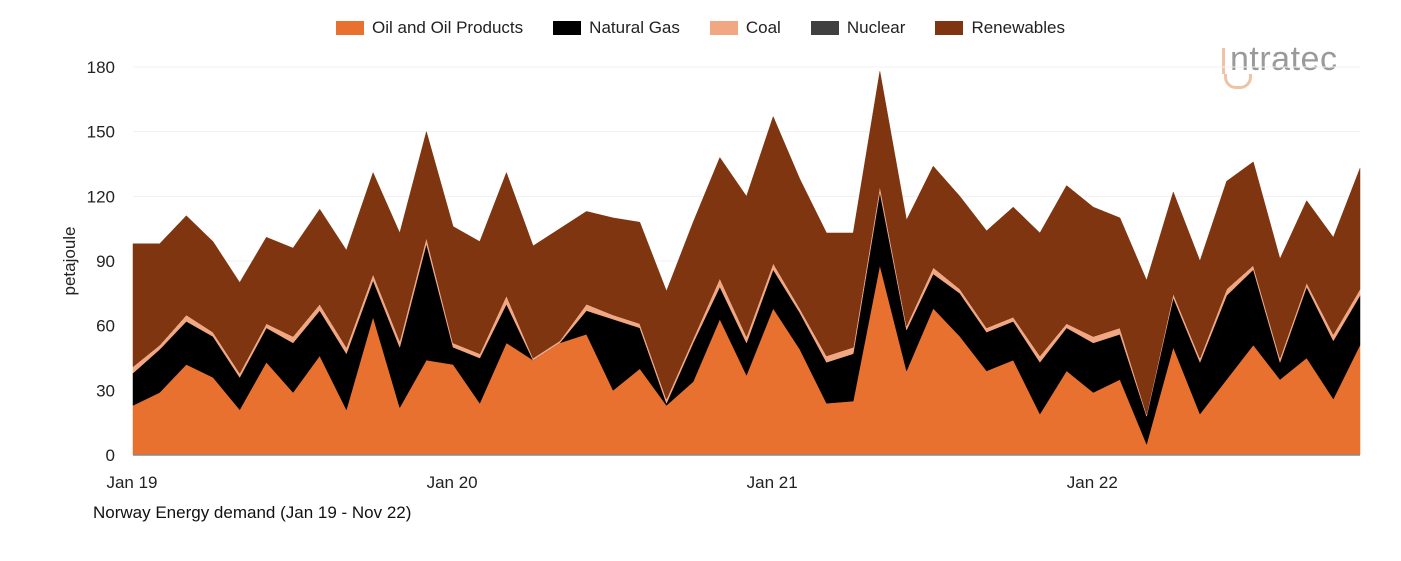 This screenshot has height=561, width=1401. I want to click on y-tick-label: 180, so click(101, 67).